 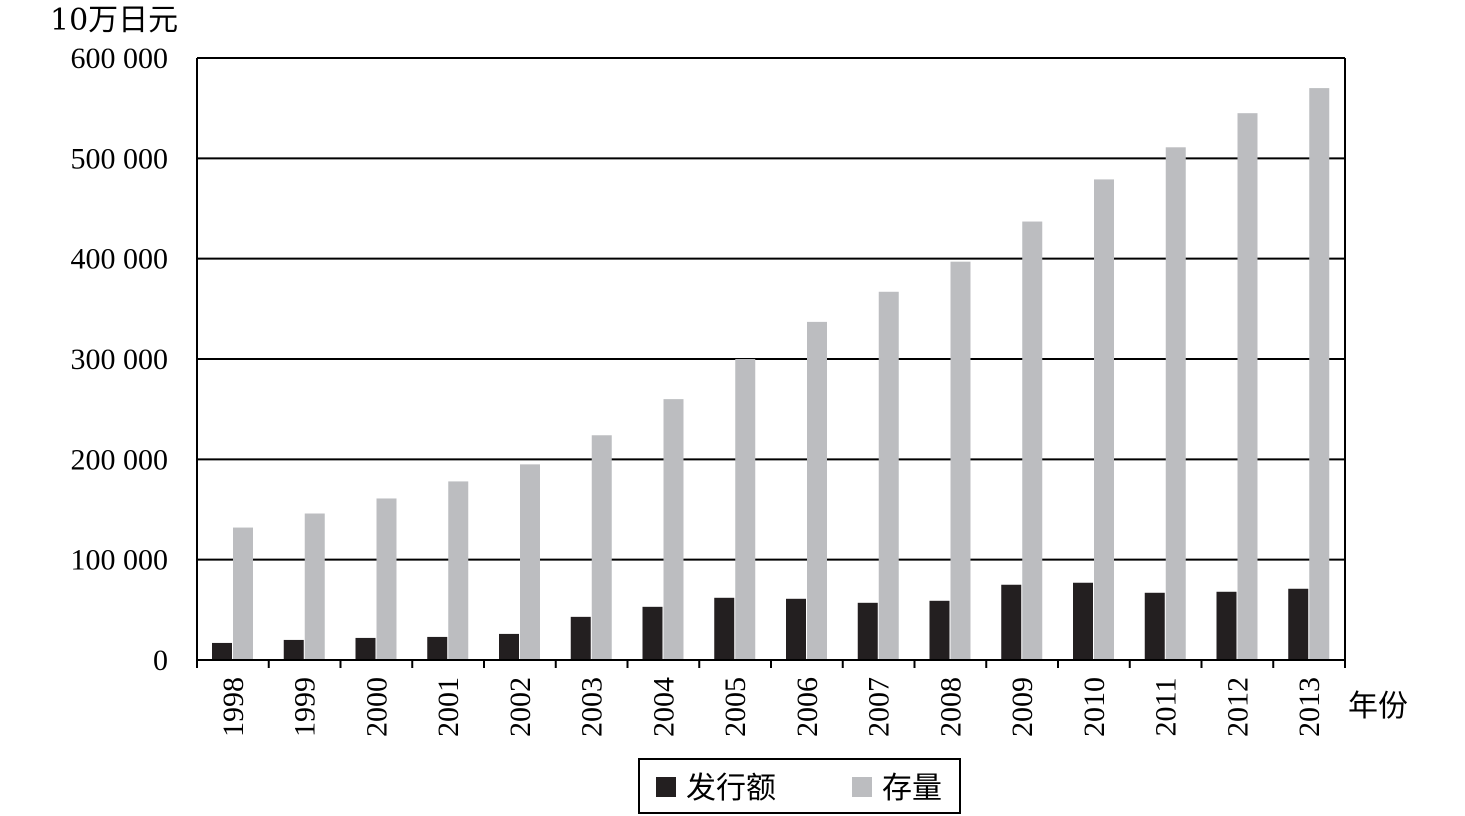 What do you see at coordinates (376, 707) in the screenshot?
I see `x-tick-label: 2000` at bounding box center [376, 707].